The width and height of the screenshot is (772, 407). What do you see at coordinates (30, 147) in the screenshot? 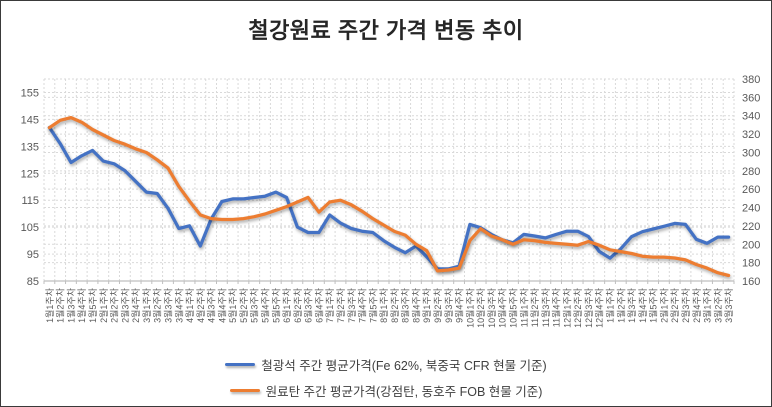
I see `left-axis-label: 135` at bounding box center [30, 147].